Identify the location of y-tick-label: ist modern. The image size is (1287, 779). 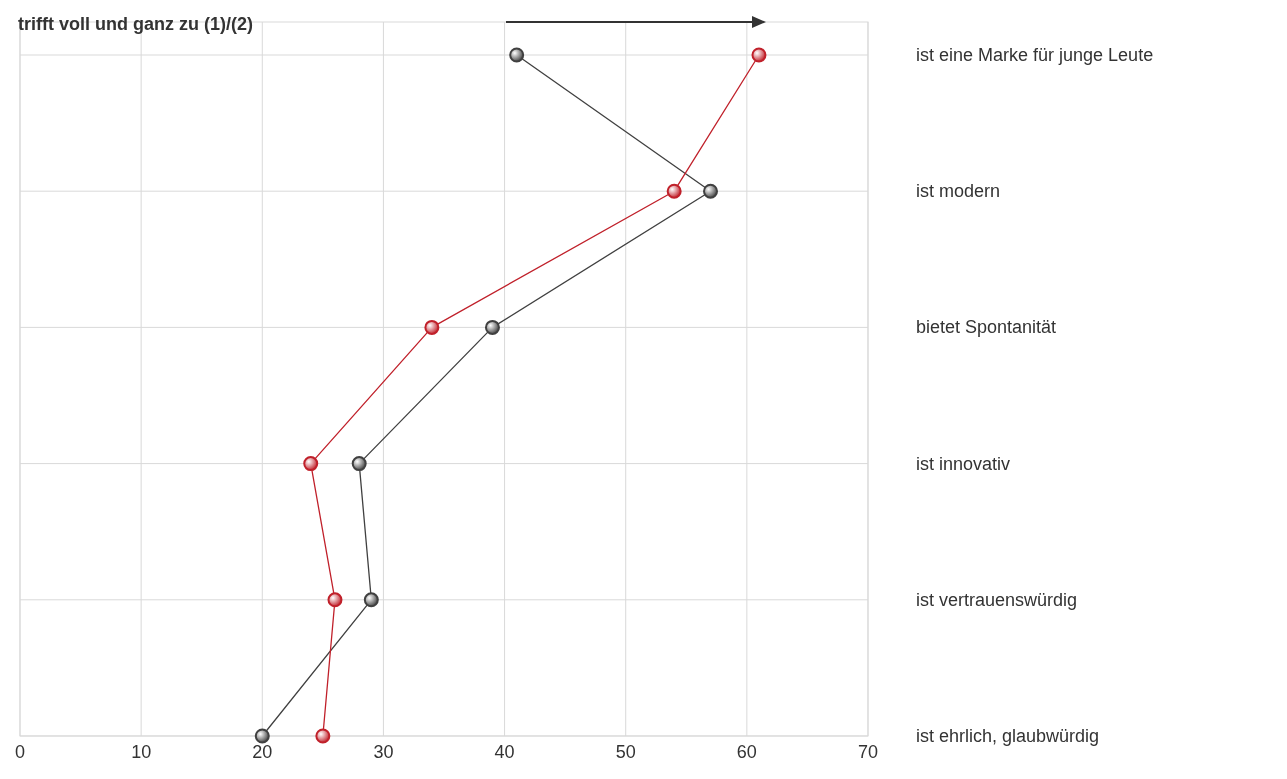
(958, 191).